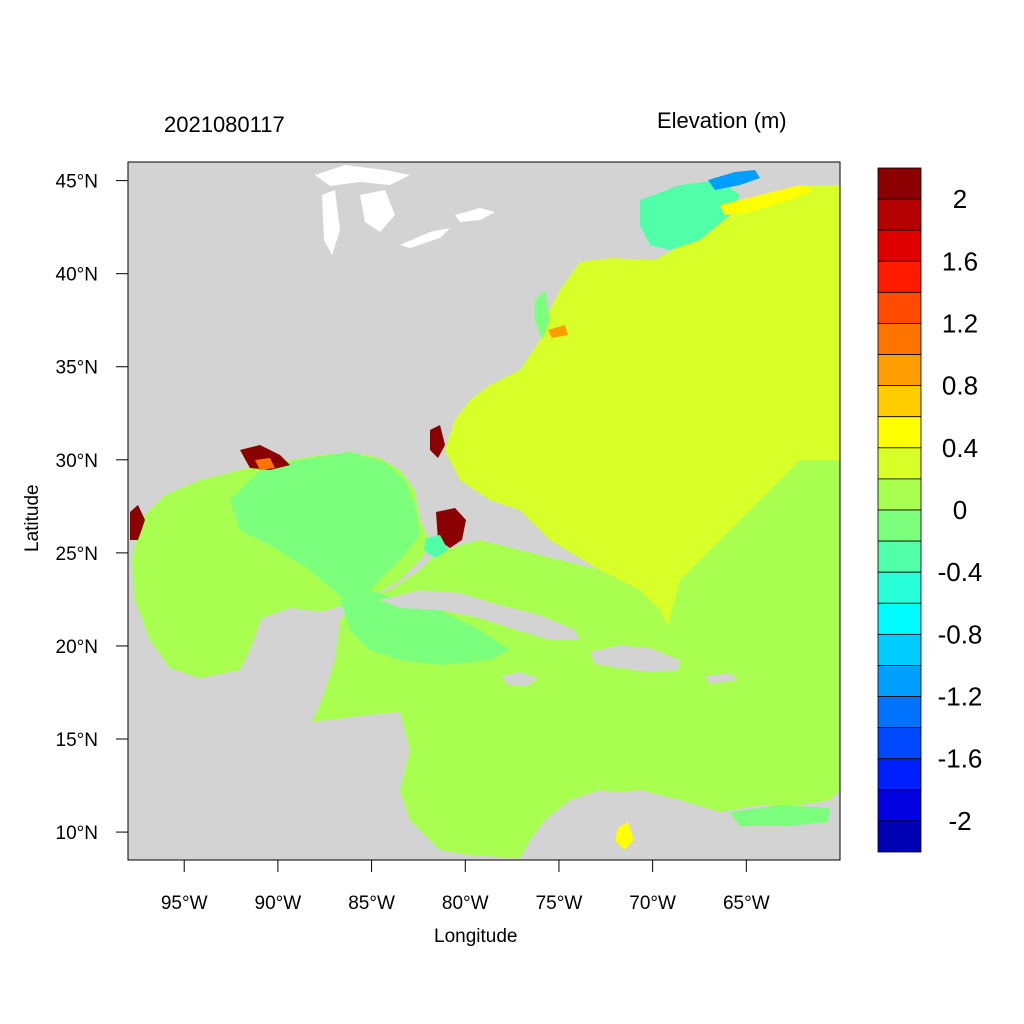 This screenshot has height=1024, width=1024. Describe the element at coordinates (465, 887) in the screenshot. I see `x-axis-ticks: 95°W 90°W 85°W 80°W 75°W 70°W 65°W` at that location.